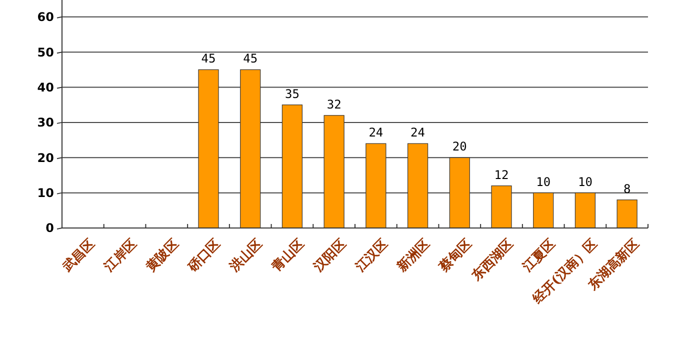 This screenshot has height=350, width=700. I want to click on y-tick-label: 30, so click(45, 123).